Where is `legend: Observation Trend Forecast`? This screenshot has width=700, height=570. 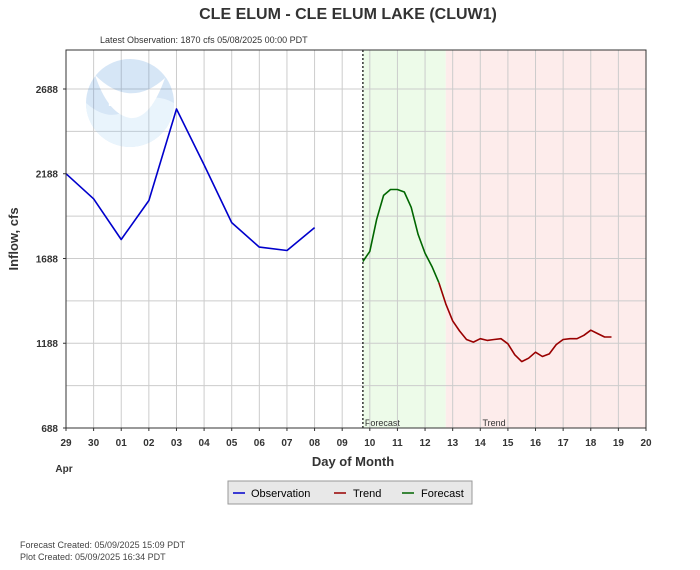 legend: Observation Trend Forecast is located at coordinates (350, 492).